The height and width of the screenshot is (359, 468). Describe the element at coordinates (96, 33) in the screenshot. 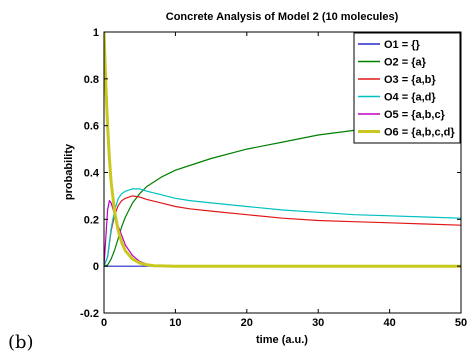

I see `y-tick-label: 1` at that location.